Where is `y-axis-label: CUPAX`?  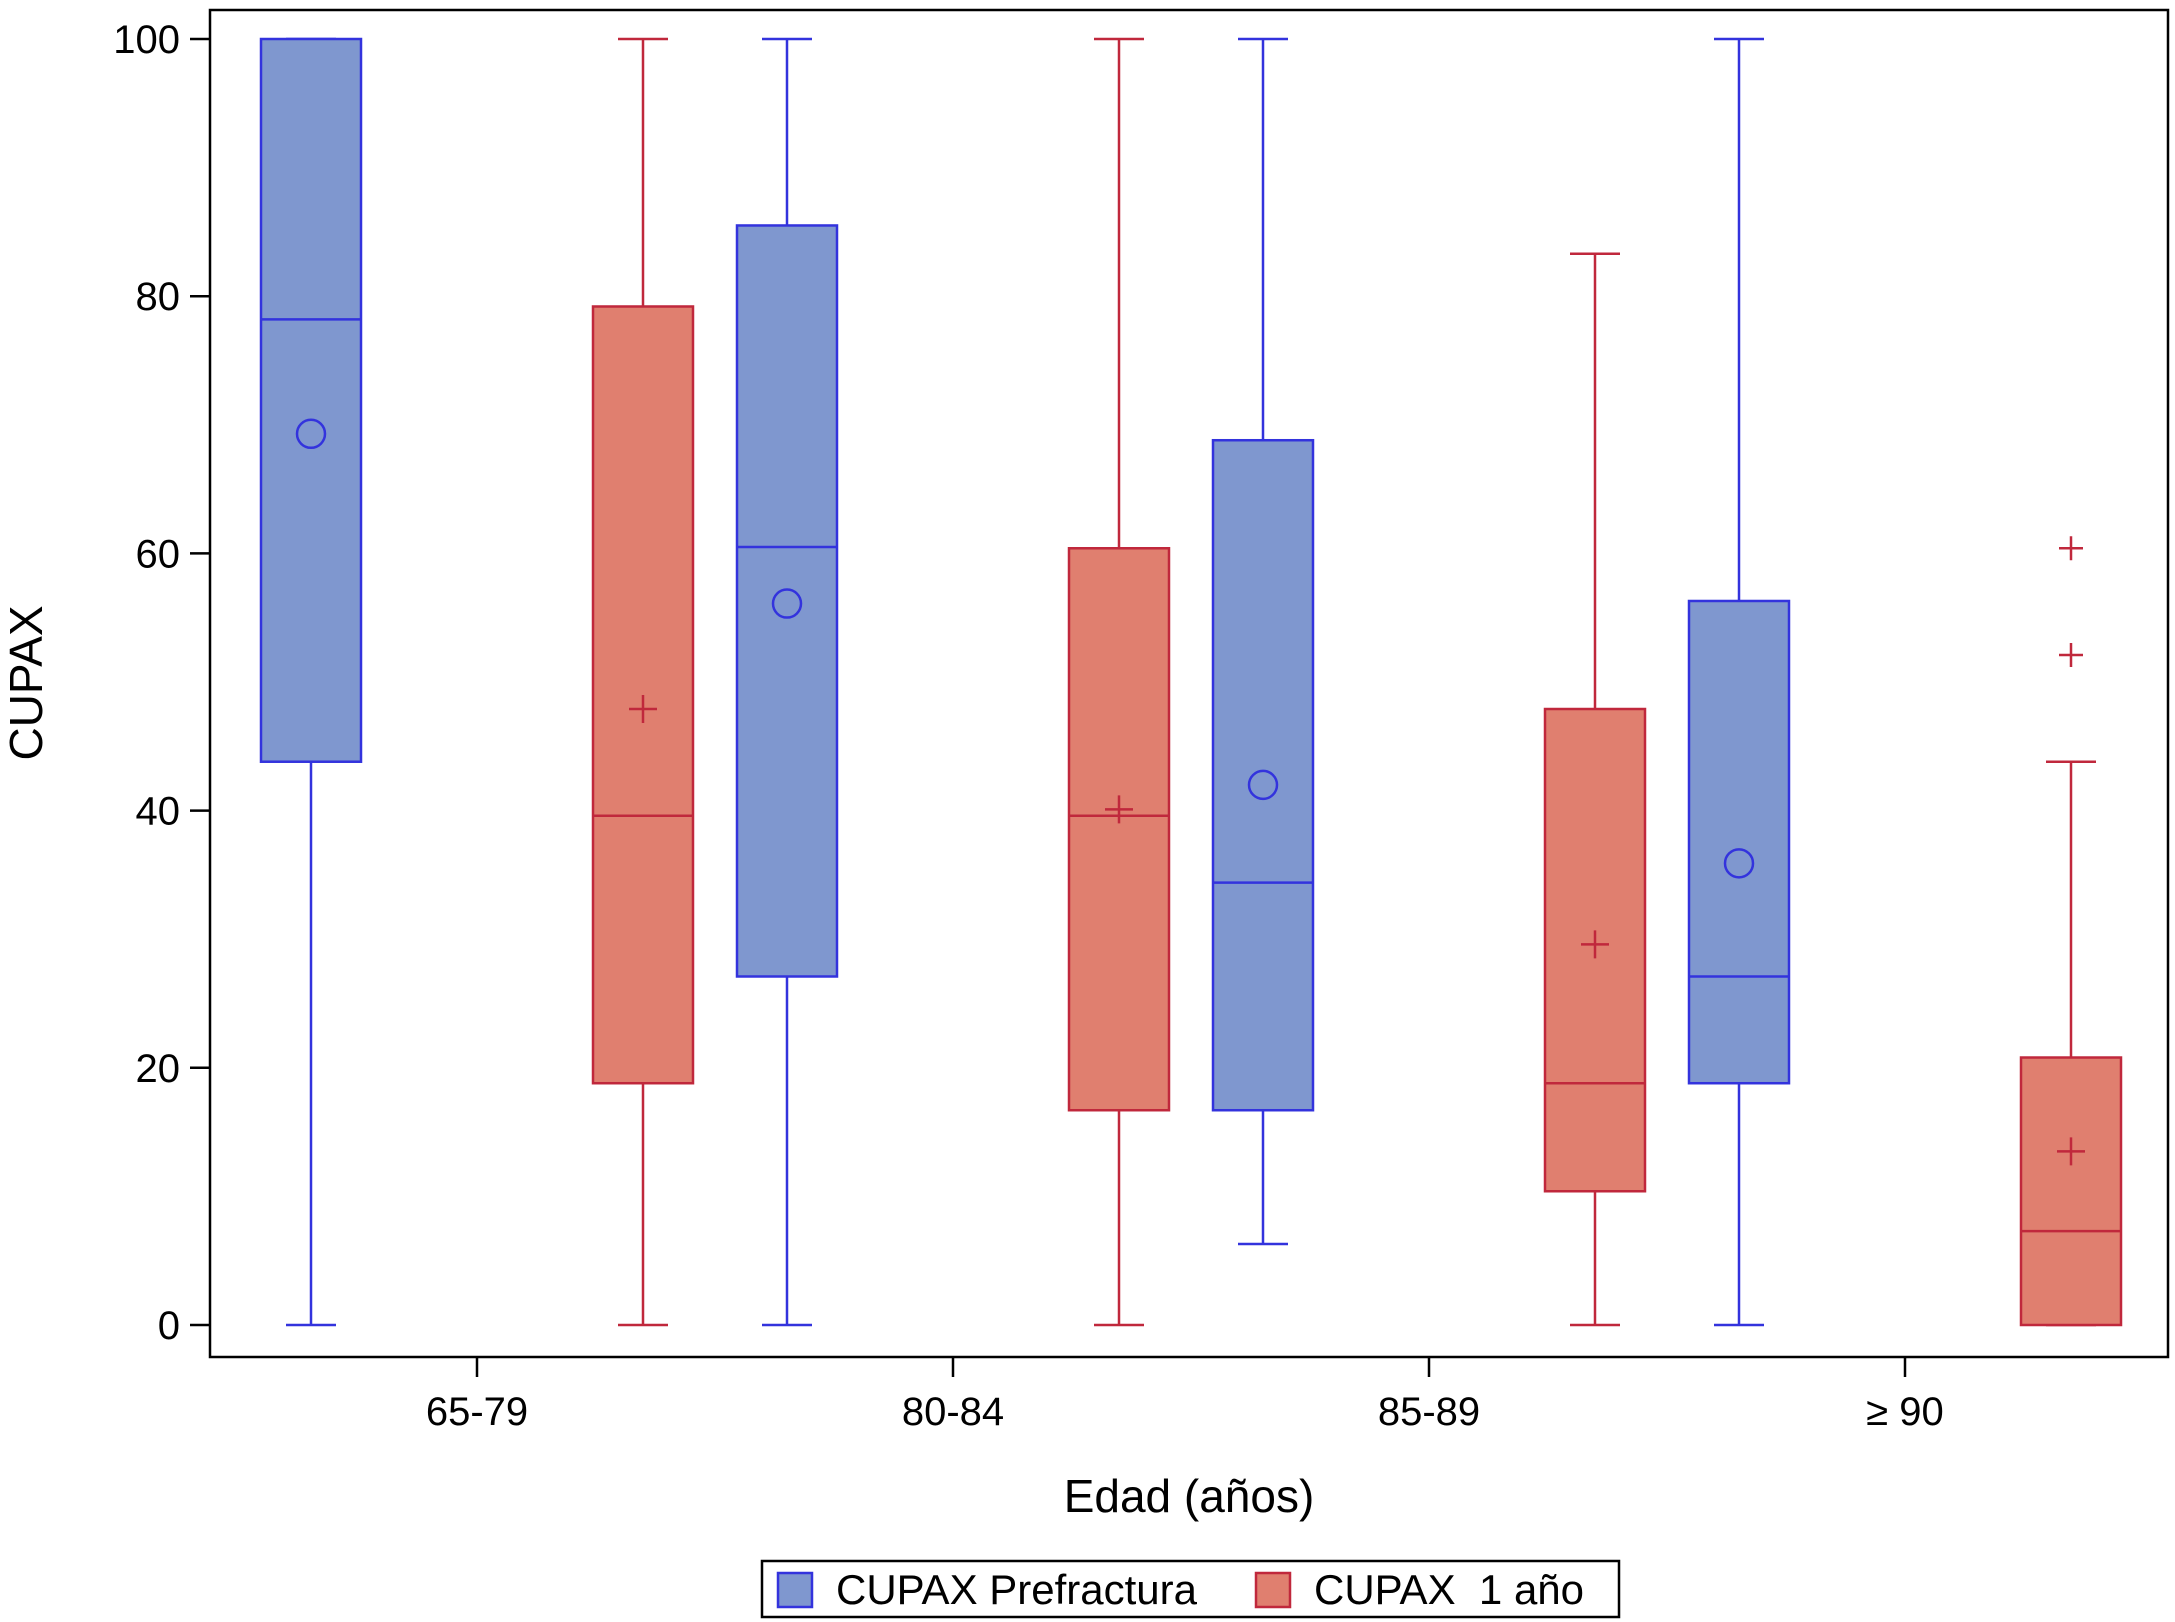
y-axis-label: CUPAX is located at coordinates (26, 682).